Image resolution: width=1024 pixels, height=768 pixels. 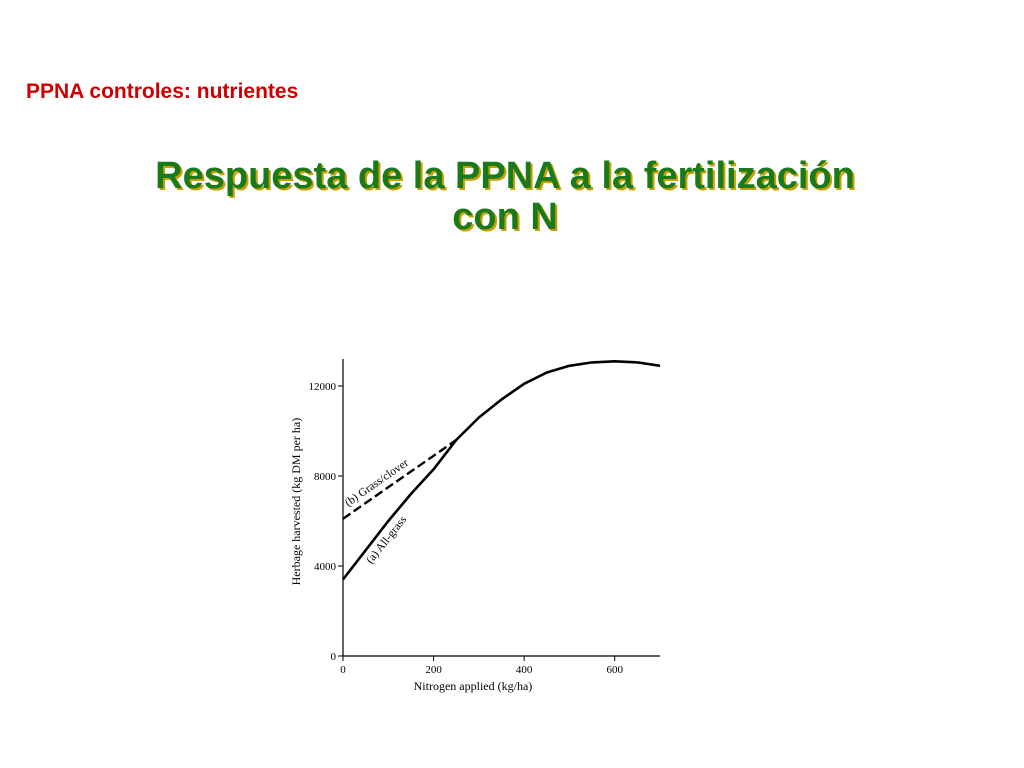 I want to click on y-tick-label: 0, so click(x=334, y=657).